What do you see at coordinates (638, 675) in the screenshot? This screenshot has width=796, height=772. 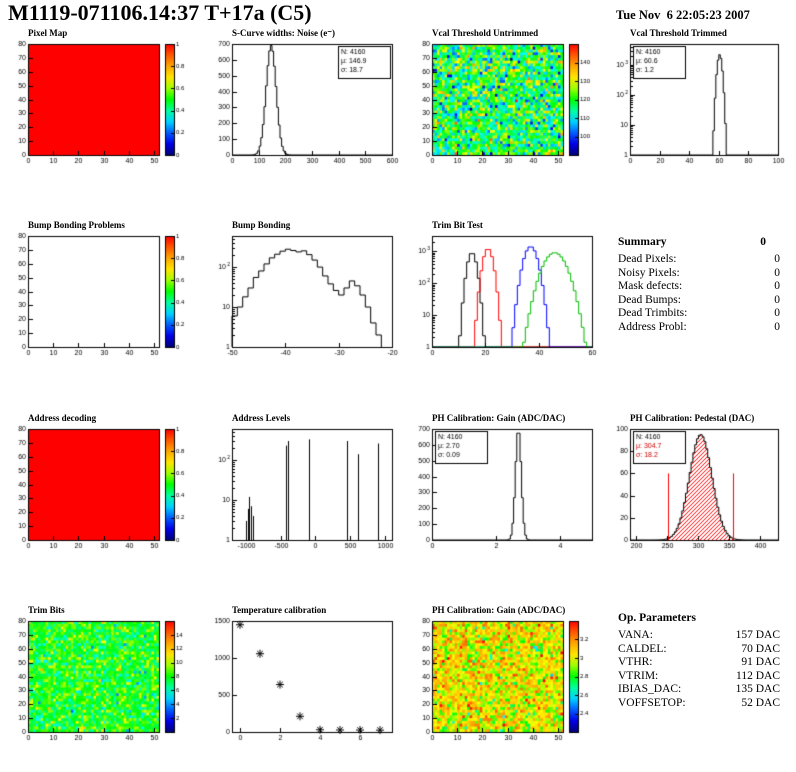 I see `op-parameter-label: VTRIM:` at bounding box center [638, 675].